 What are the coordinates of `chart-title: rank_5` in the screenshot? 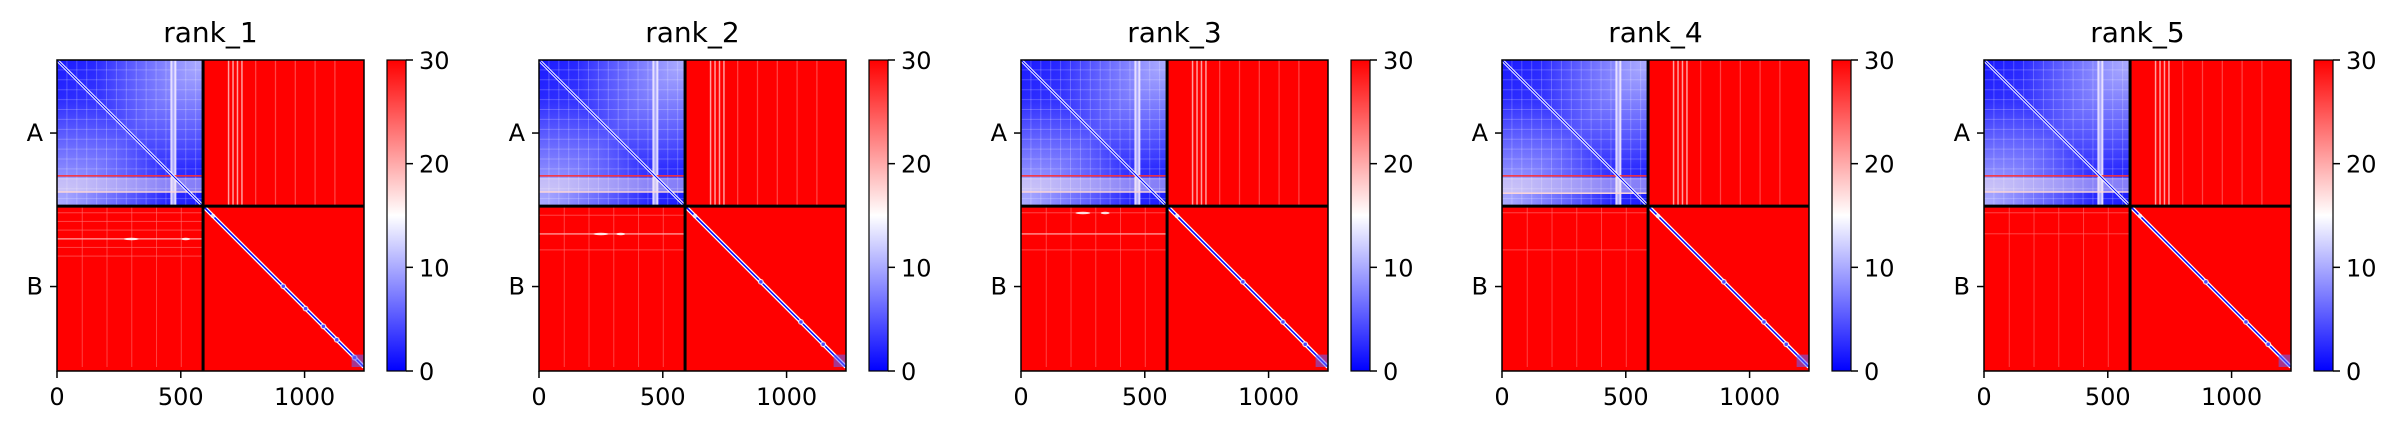 It's located at (2137, 32).